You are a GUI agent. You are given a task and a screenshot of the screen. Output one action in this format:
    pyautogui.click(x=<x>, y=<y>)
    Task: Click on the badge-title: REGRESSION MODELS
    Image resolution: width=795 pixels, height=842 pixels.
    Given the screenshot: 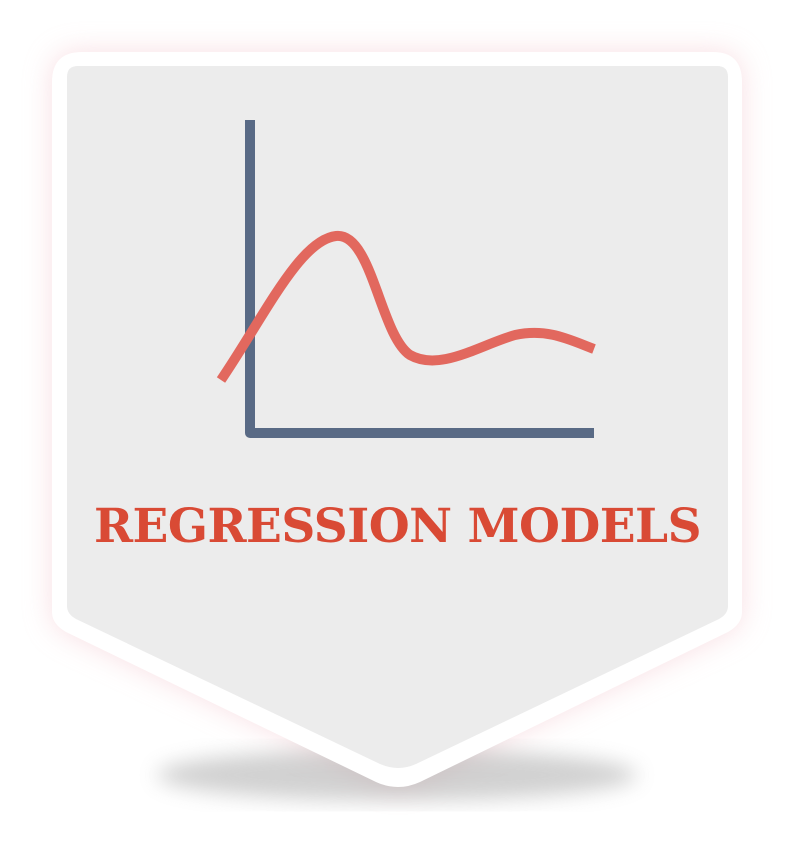 What is the action you would take?
    pyautogui.click(x=397, y=526)
    